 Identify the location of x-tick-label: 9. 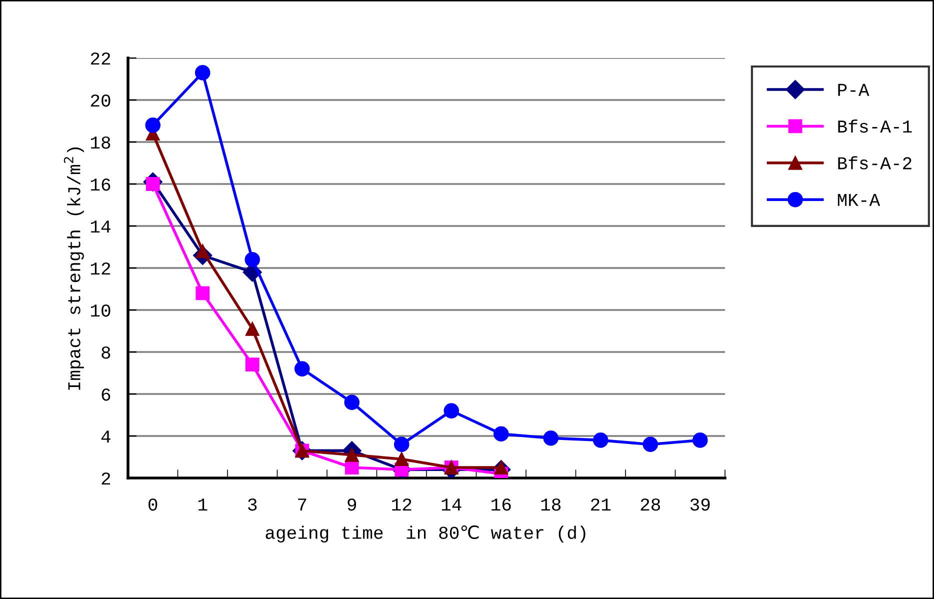
(352, 504).